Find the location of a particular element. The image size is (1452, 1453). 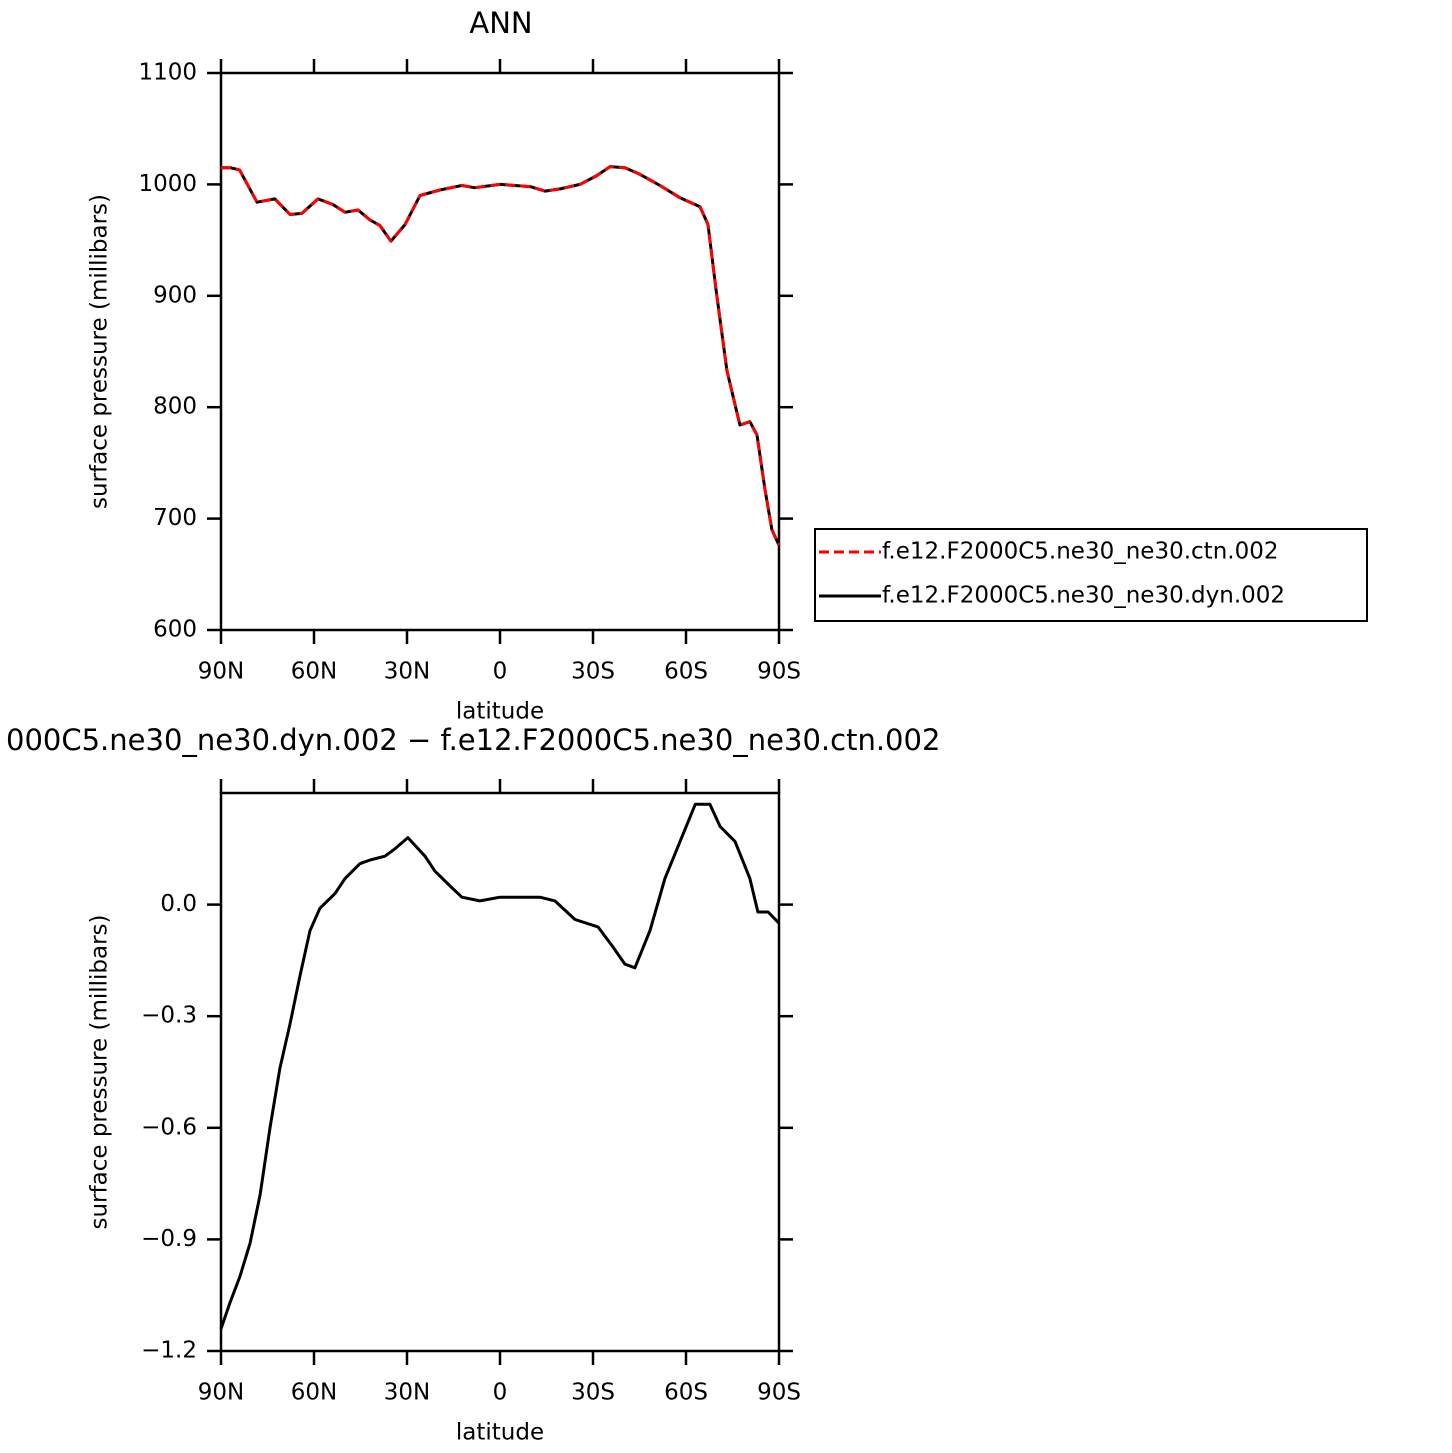

y-tick-label: 0.0 is located at coordinates (178, 904).